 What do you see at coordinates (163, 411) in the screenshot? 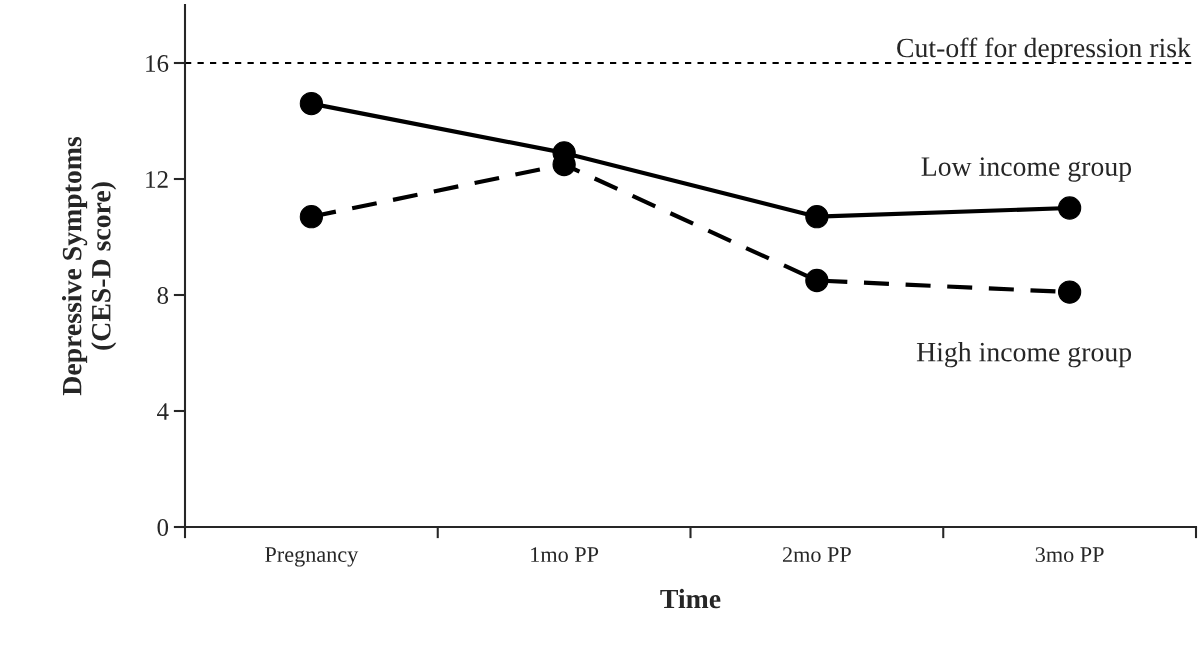
I see `y-tick-label: 4` at bounding box center [163, 411].